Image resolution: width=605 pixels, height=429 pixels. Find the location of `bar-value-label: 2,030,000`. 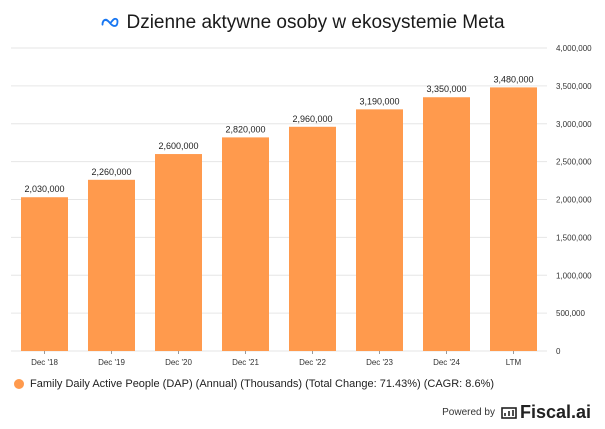

bar-value-label: 2,030,000 is located at coordinates (44, 189).